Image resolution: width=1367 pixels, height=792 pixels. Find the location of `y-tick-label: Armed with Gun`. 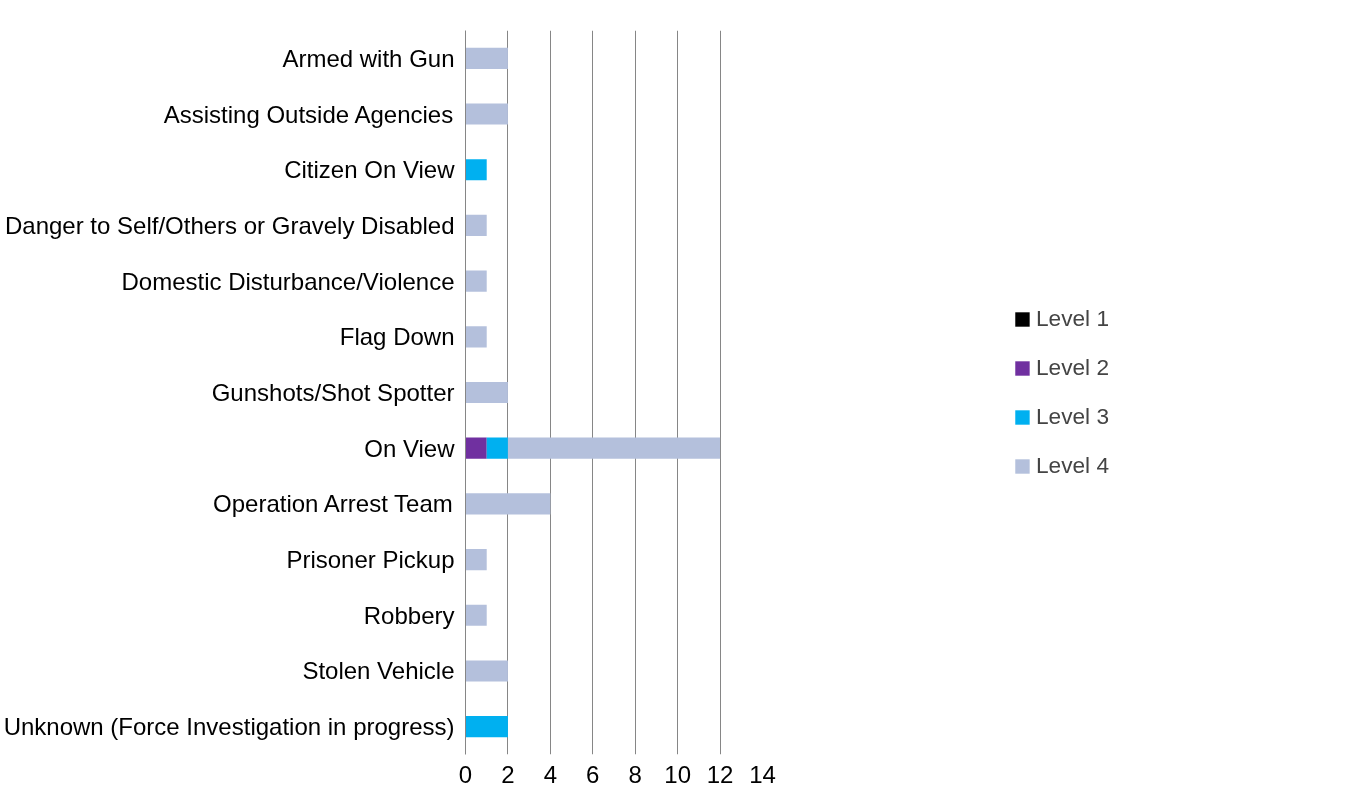

y-tick-label: Armed with Gun is located at coordinates (368, 58).